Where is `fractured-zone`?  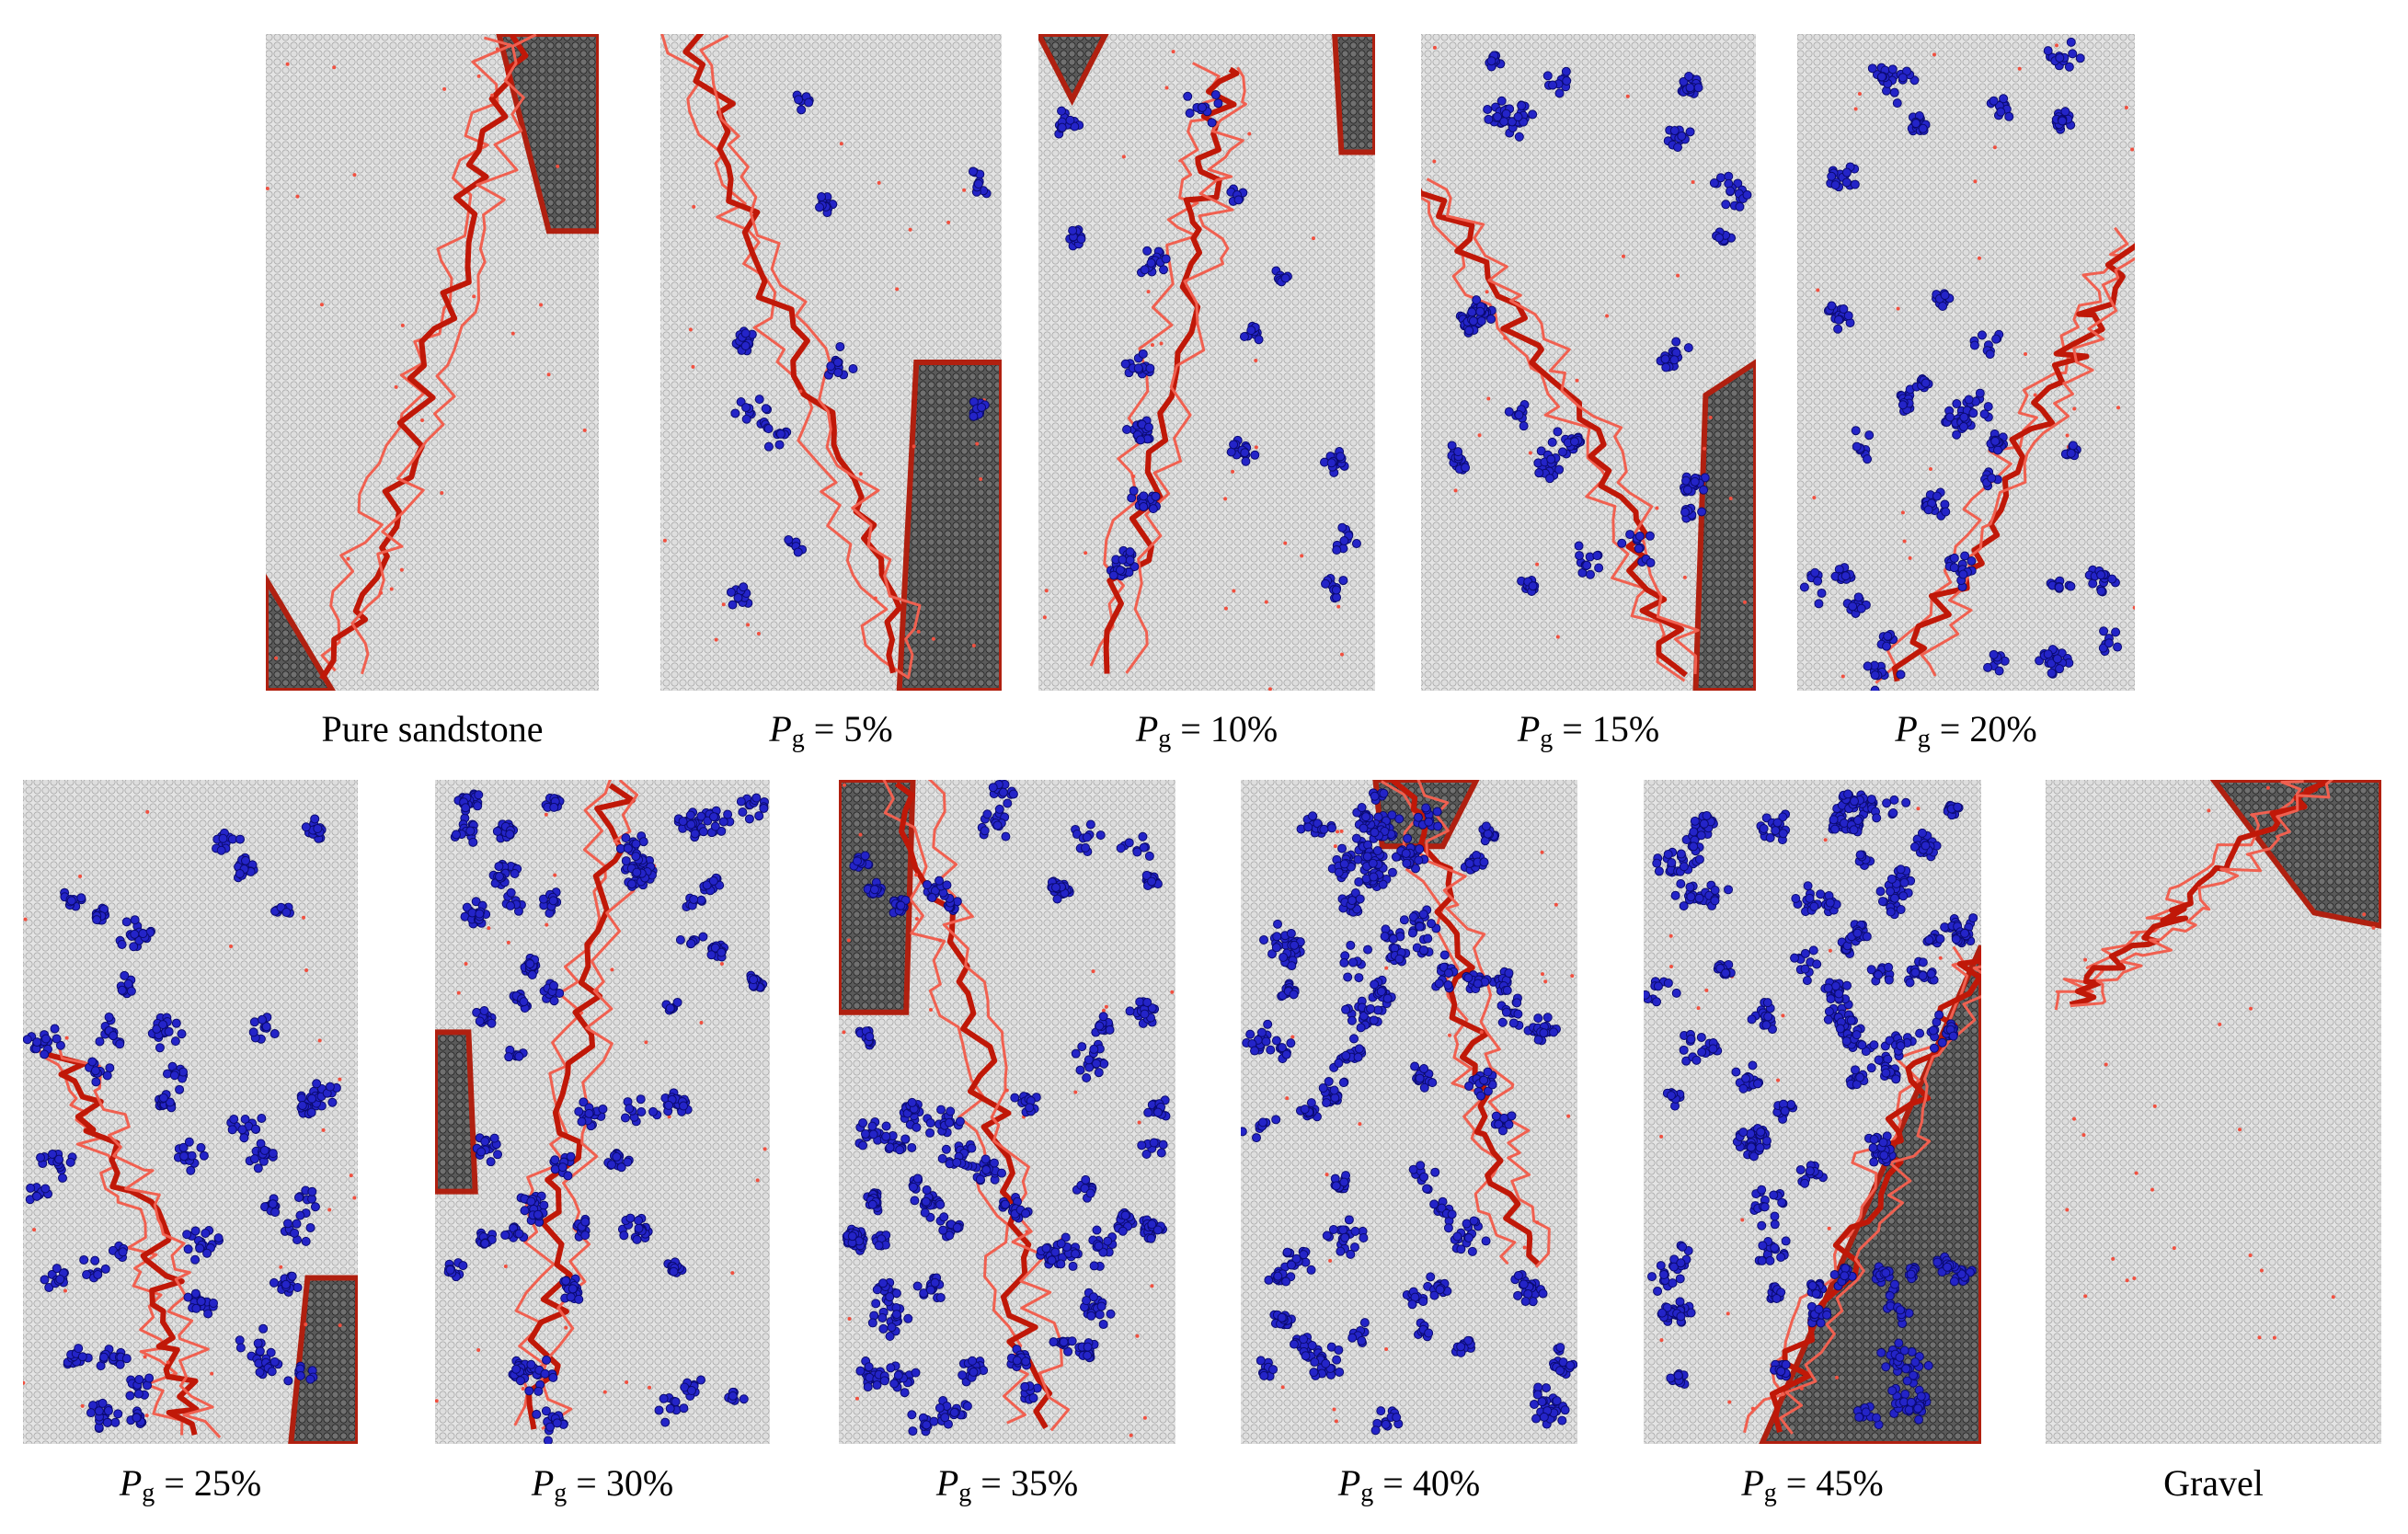
fractured-zone is located at coordinates (1724, 525).